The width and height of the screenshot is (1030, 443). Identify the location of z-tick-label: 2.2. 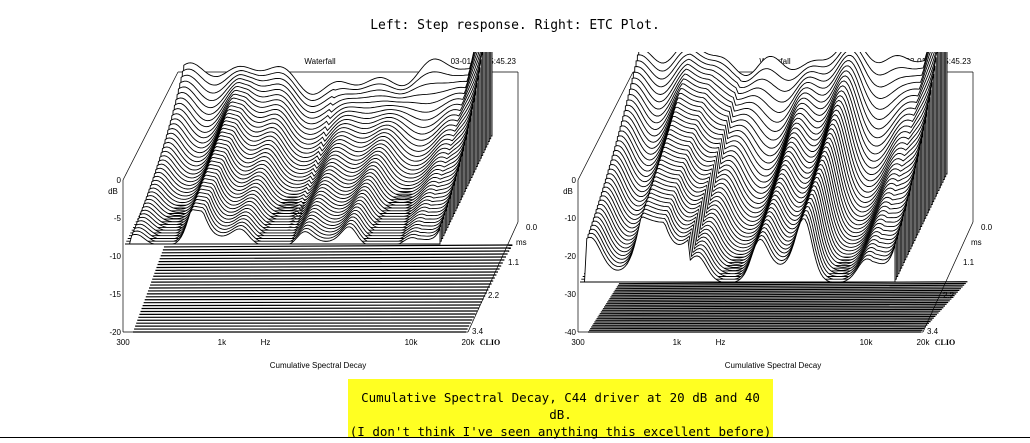
(494, 295).